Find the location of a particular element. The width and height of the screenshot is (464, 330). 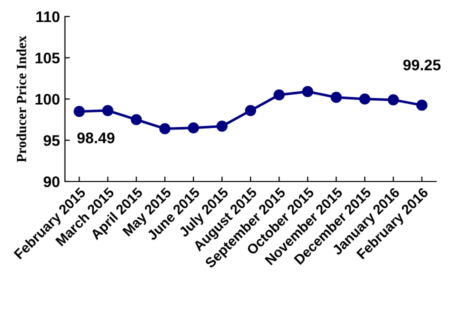

y-tick-label: 95 is located at coordinates (52, 140).